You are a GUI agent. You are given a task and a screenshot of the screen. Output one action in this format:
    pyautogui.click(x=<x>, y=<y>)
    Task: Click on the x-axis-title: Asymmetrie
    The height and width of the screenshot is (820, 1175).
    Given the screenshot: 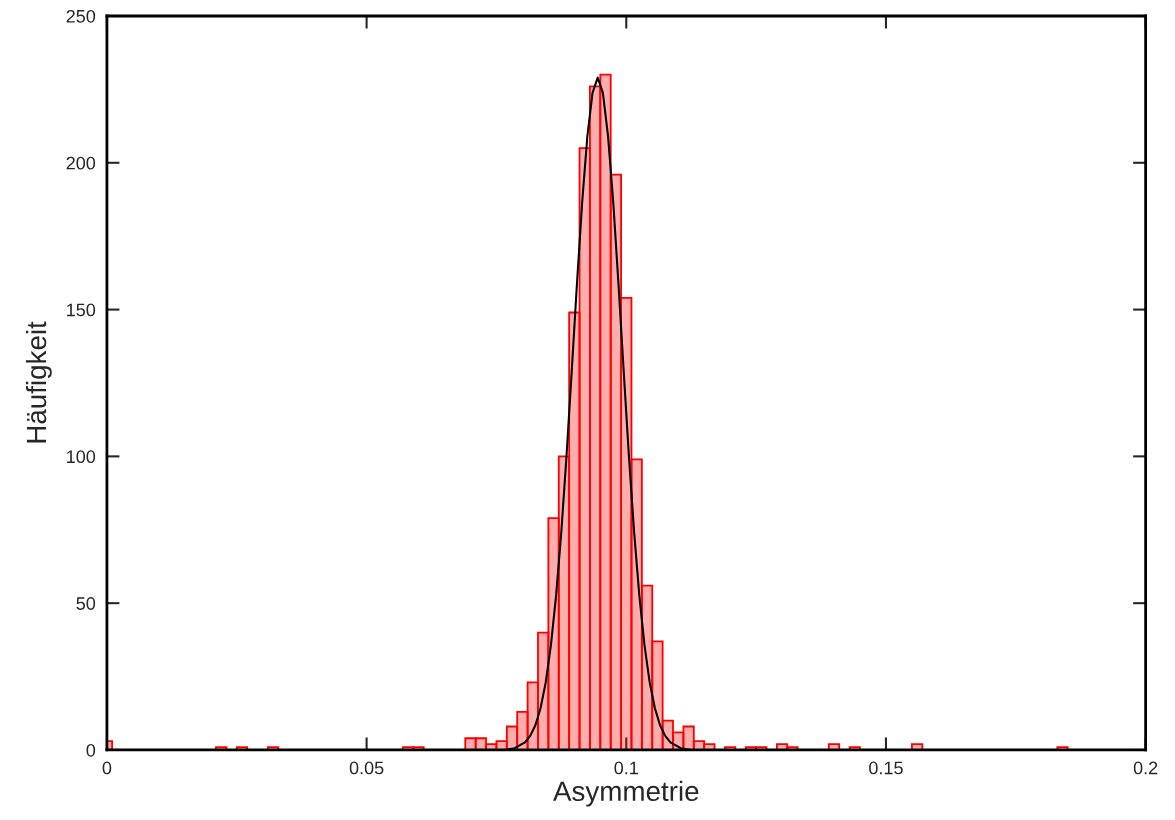 What is the action you would take?
    pyautogui.click(x=626, y=793)
    